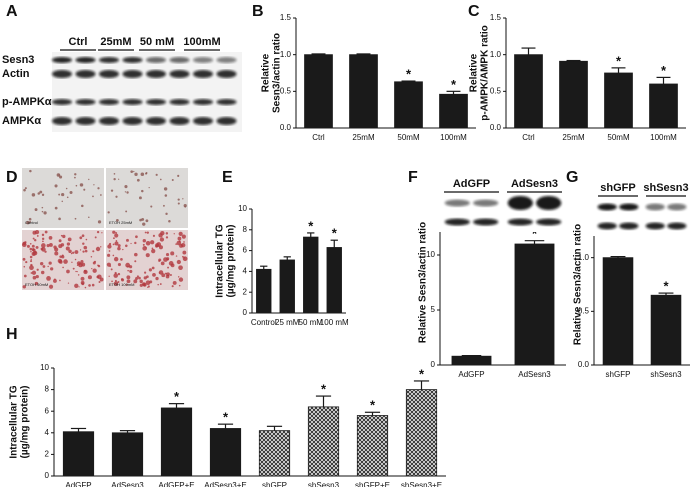  Describe the element at coordinates (471, 374) in the screenshot. I see `x-tick-label: AdGFP` at that location.